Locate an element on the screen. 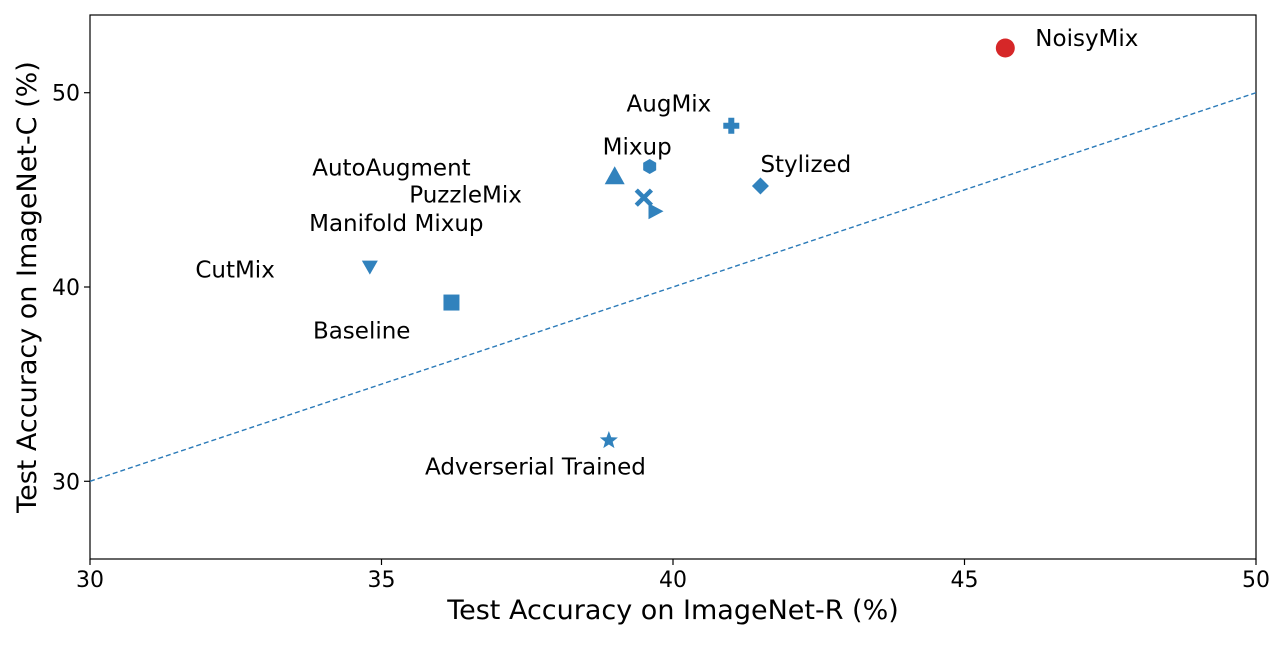 The image size is (1287, 645). y-tick-label: 40 is located at coordinates (66, 288).